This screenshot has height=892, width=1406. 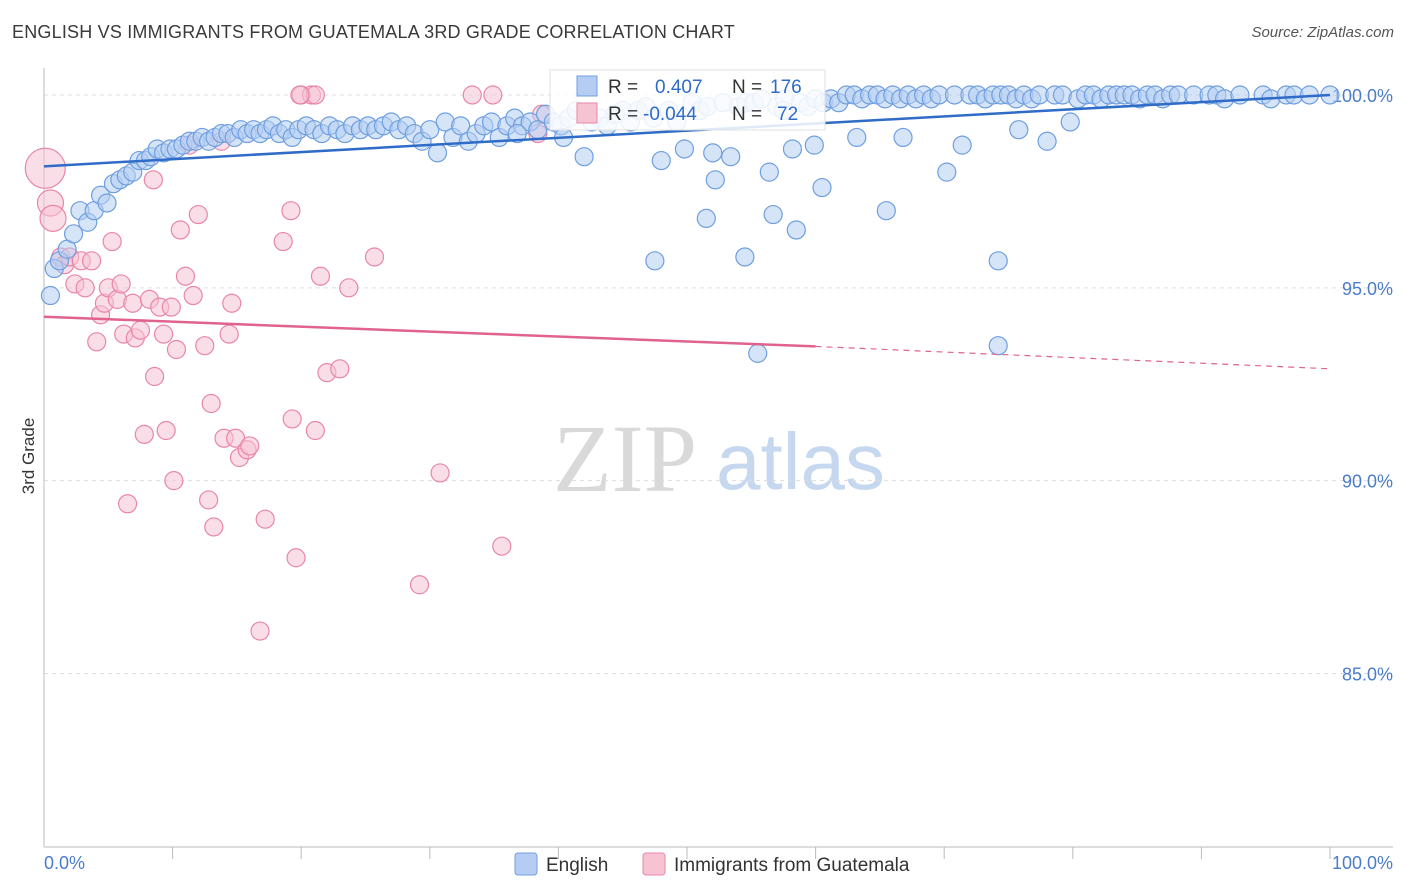 I want to click on legend-english-swatch, so click(x=526, y=864).